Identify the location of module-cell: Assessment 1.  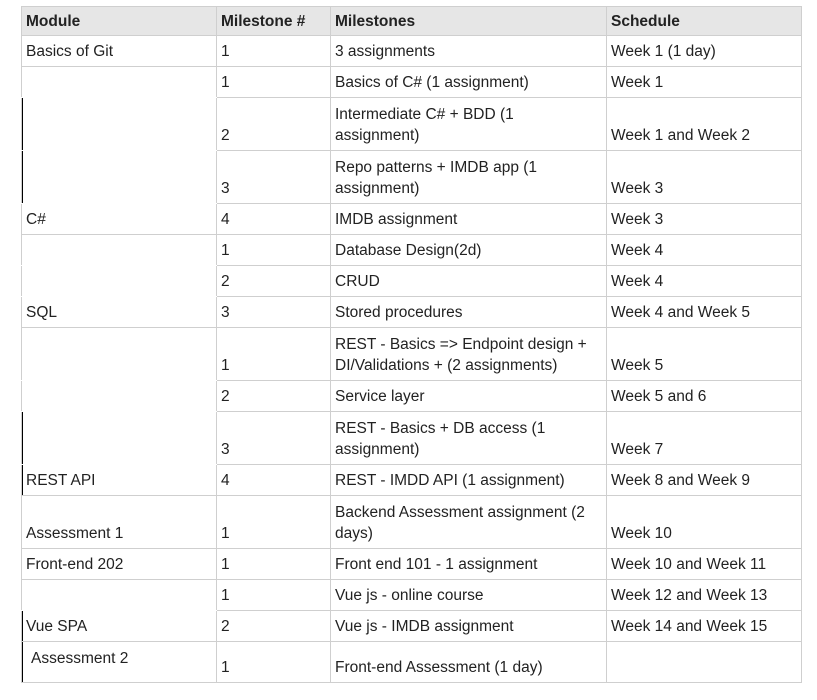
(119, 522).